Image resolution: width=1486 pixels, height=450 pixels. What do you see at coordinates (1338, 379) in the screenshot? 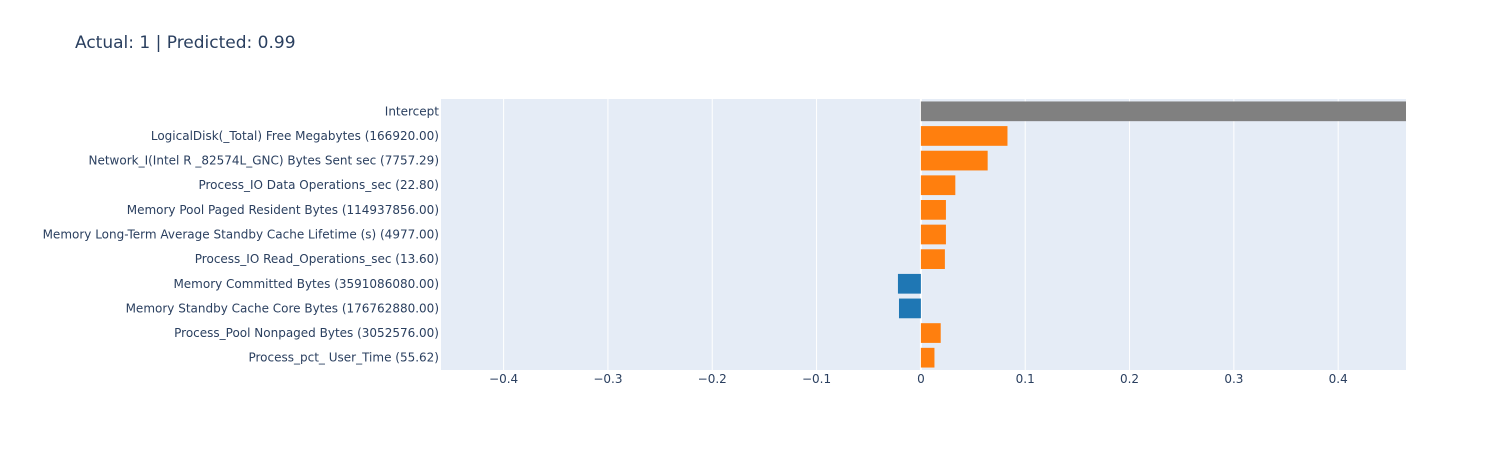
I see `x-tick-label: 0.4` at bounding box center [1338, 379].